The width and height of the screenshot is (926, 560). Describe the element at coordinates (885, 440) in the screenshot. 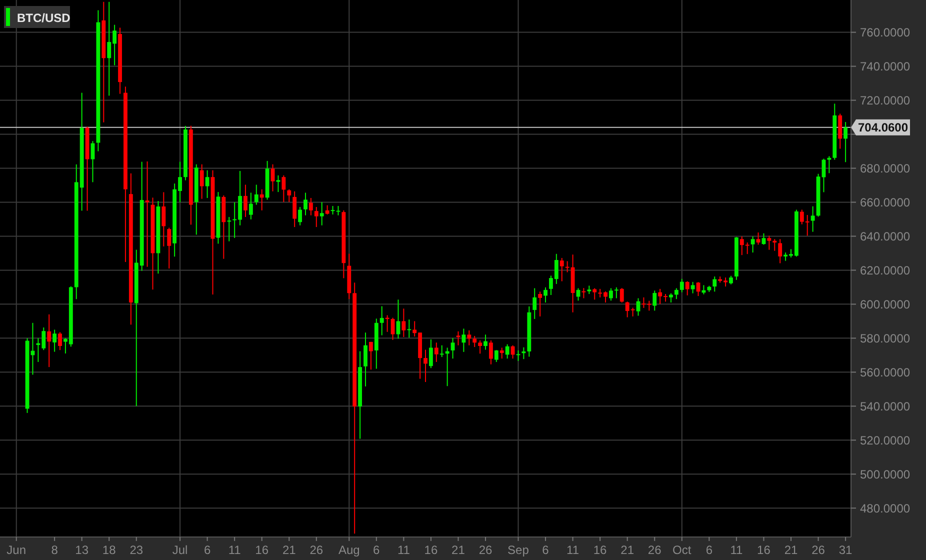

I see `y-tick-label: 520.0000` at that location.